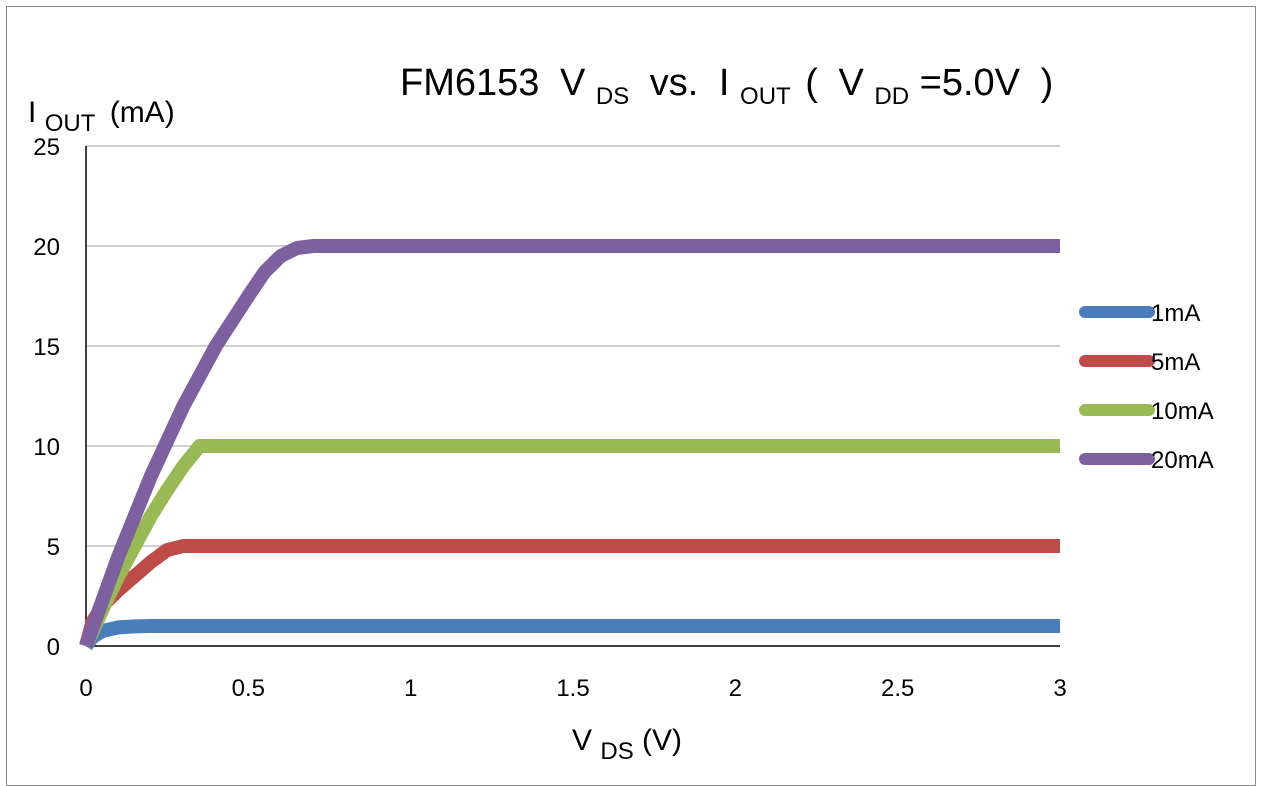  Describe the element at coordinates (1182, 460) in the screenshot. I see `legend-label: 20mA` at that location.